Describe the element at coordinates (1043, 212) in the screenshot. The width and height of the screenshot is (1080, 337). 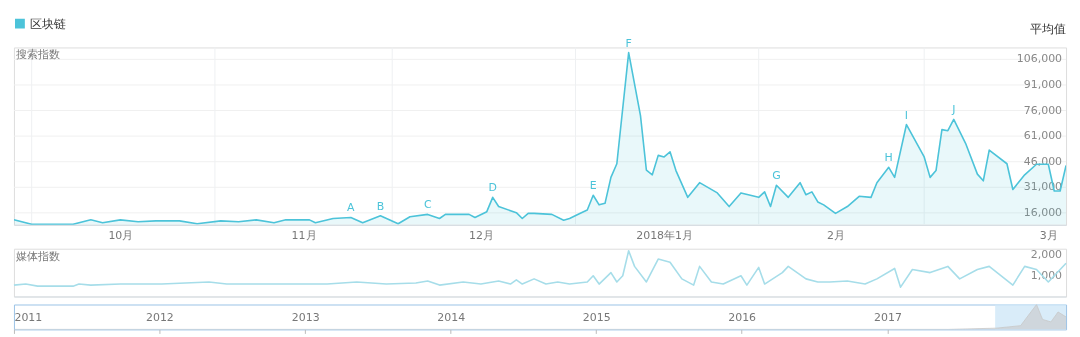
I see `y-tick-label: 16,000` at that location.